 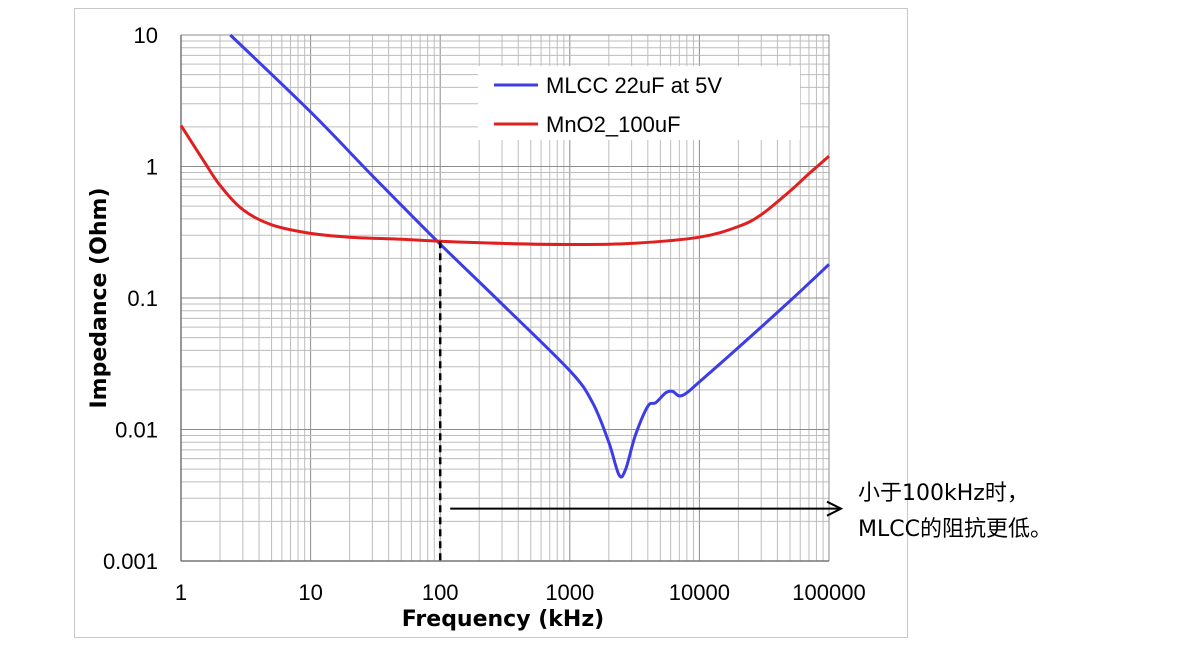 What do you see at coordinates (634, 85) in the screenshot?
I see `legend-label-mlcc: MLCC 22uF at 5V` at bounding box center [634, 85].